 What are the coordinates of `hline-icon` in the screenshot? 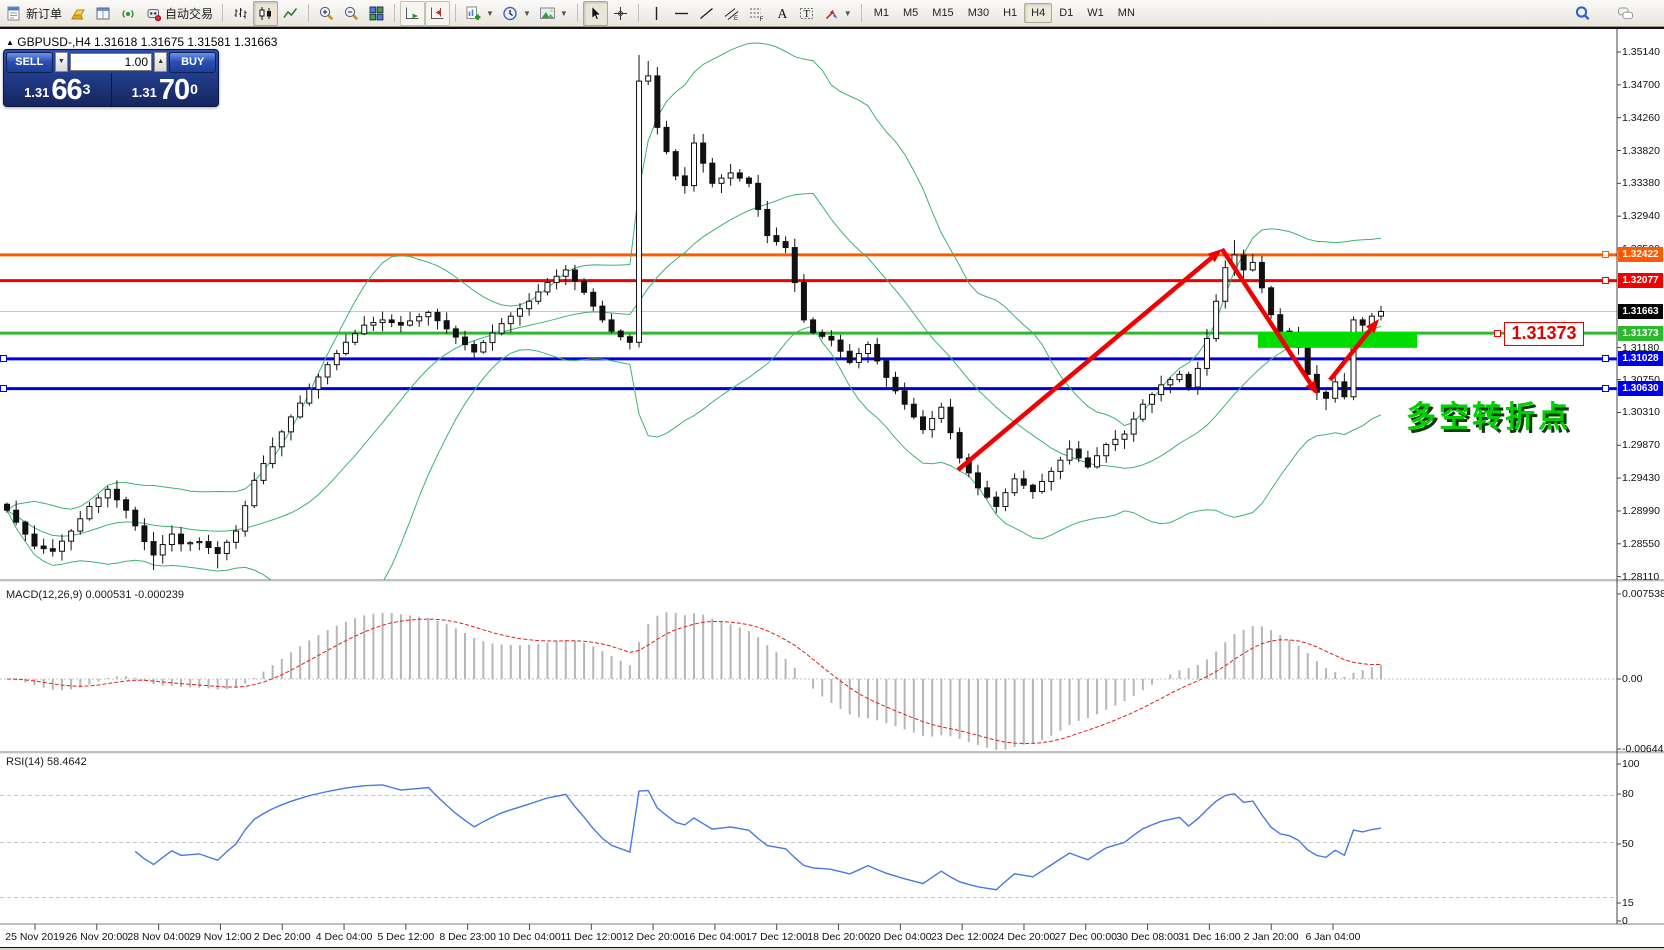 It's located at (681, 13).